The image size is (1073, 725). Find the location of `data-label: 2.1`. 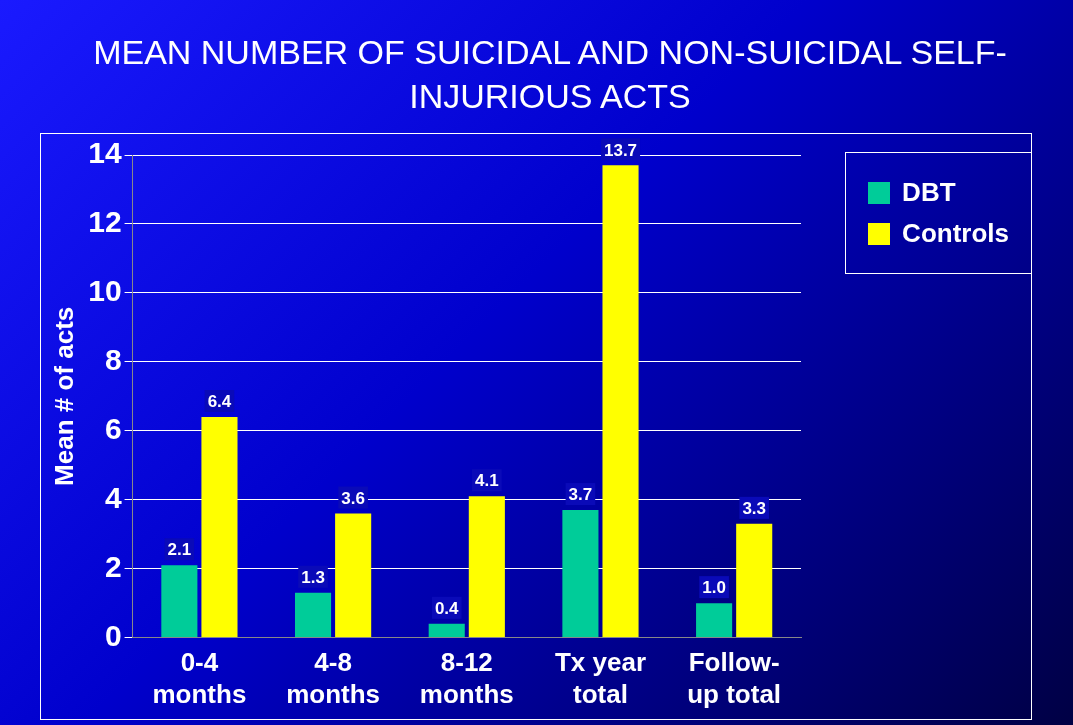

data-label: 2.1 is located at coordinates (179, 550).